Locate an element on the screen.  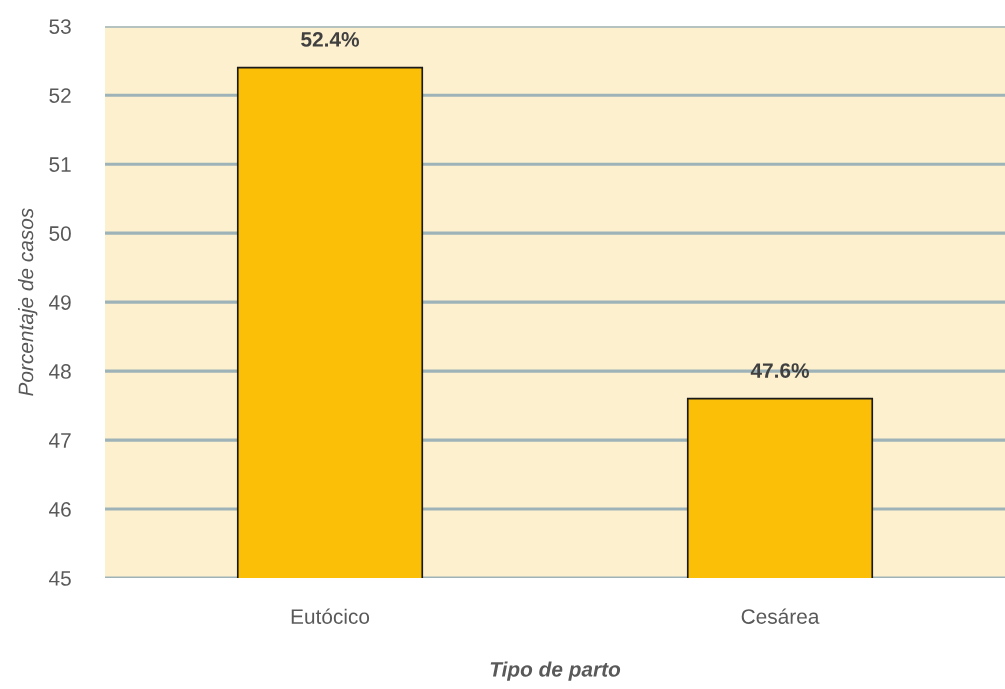
y-tick-label: 50 is located at coordinates (60, 233).